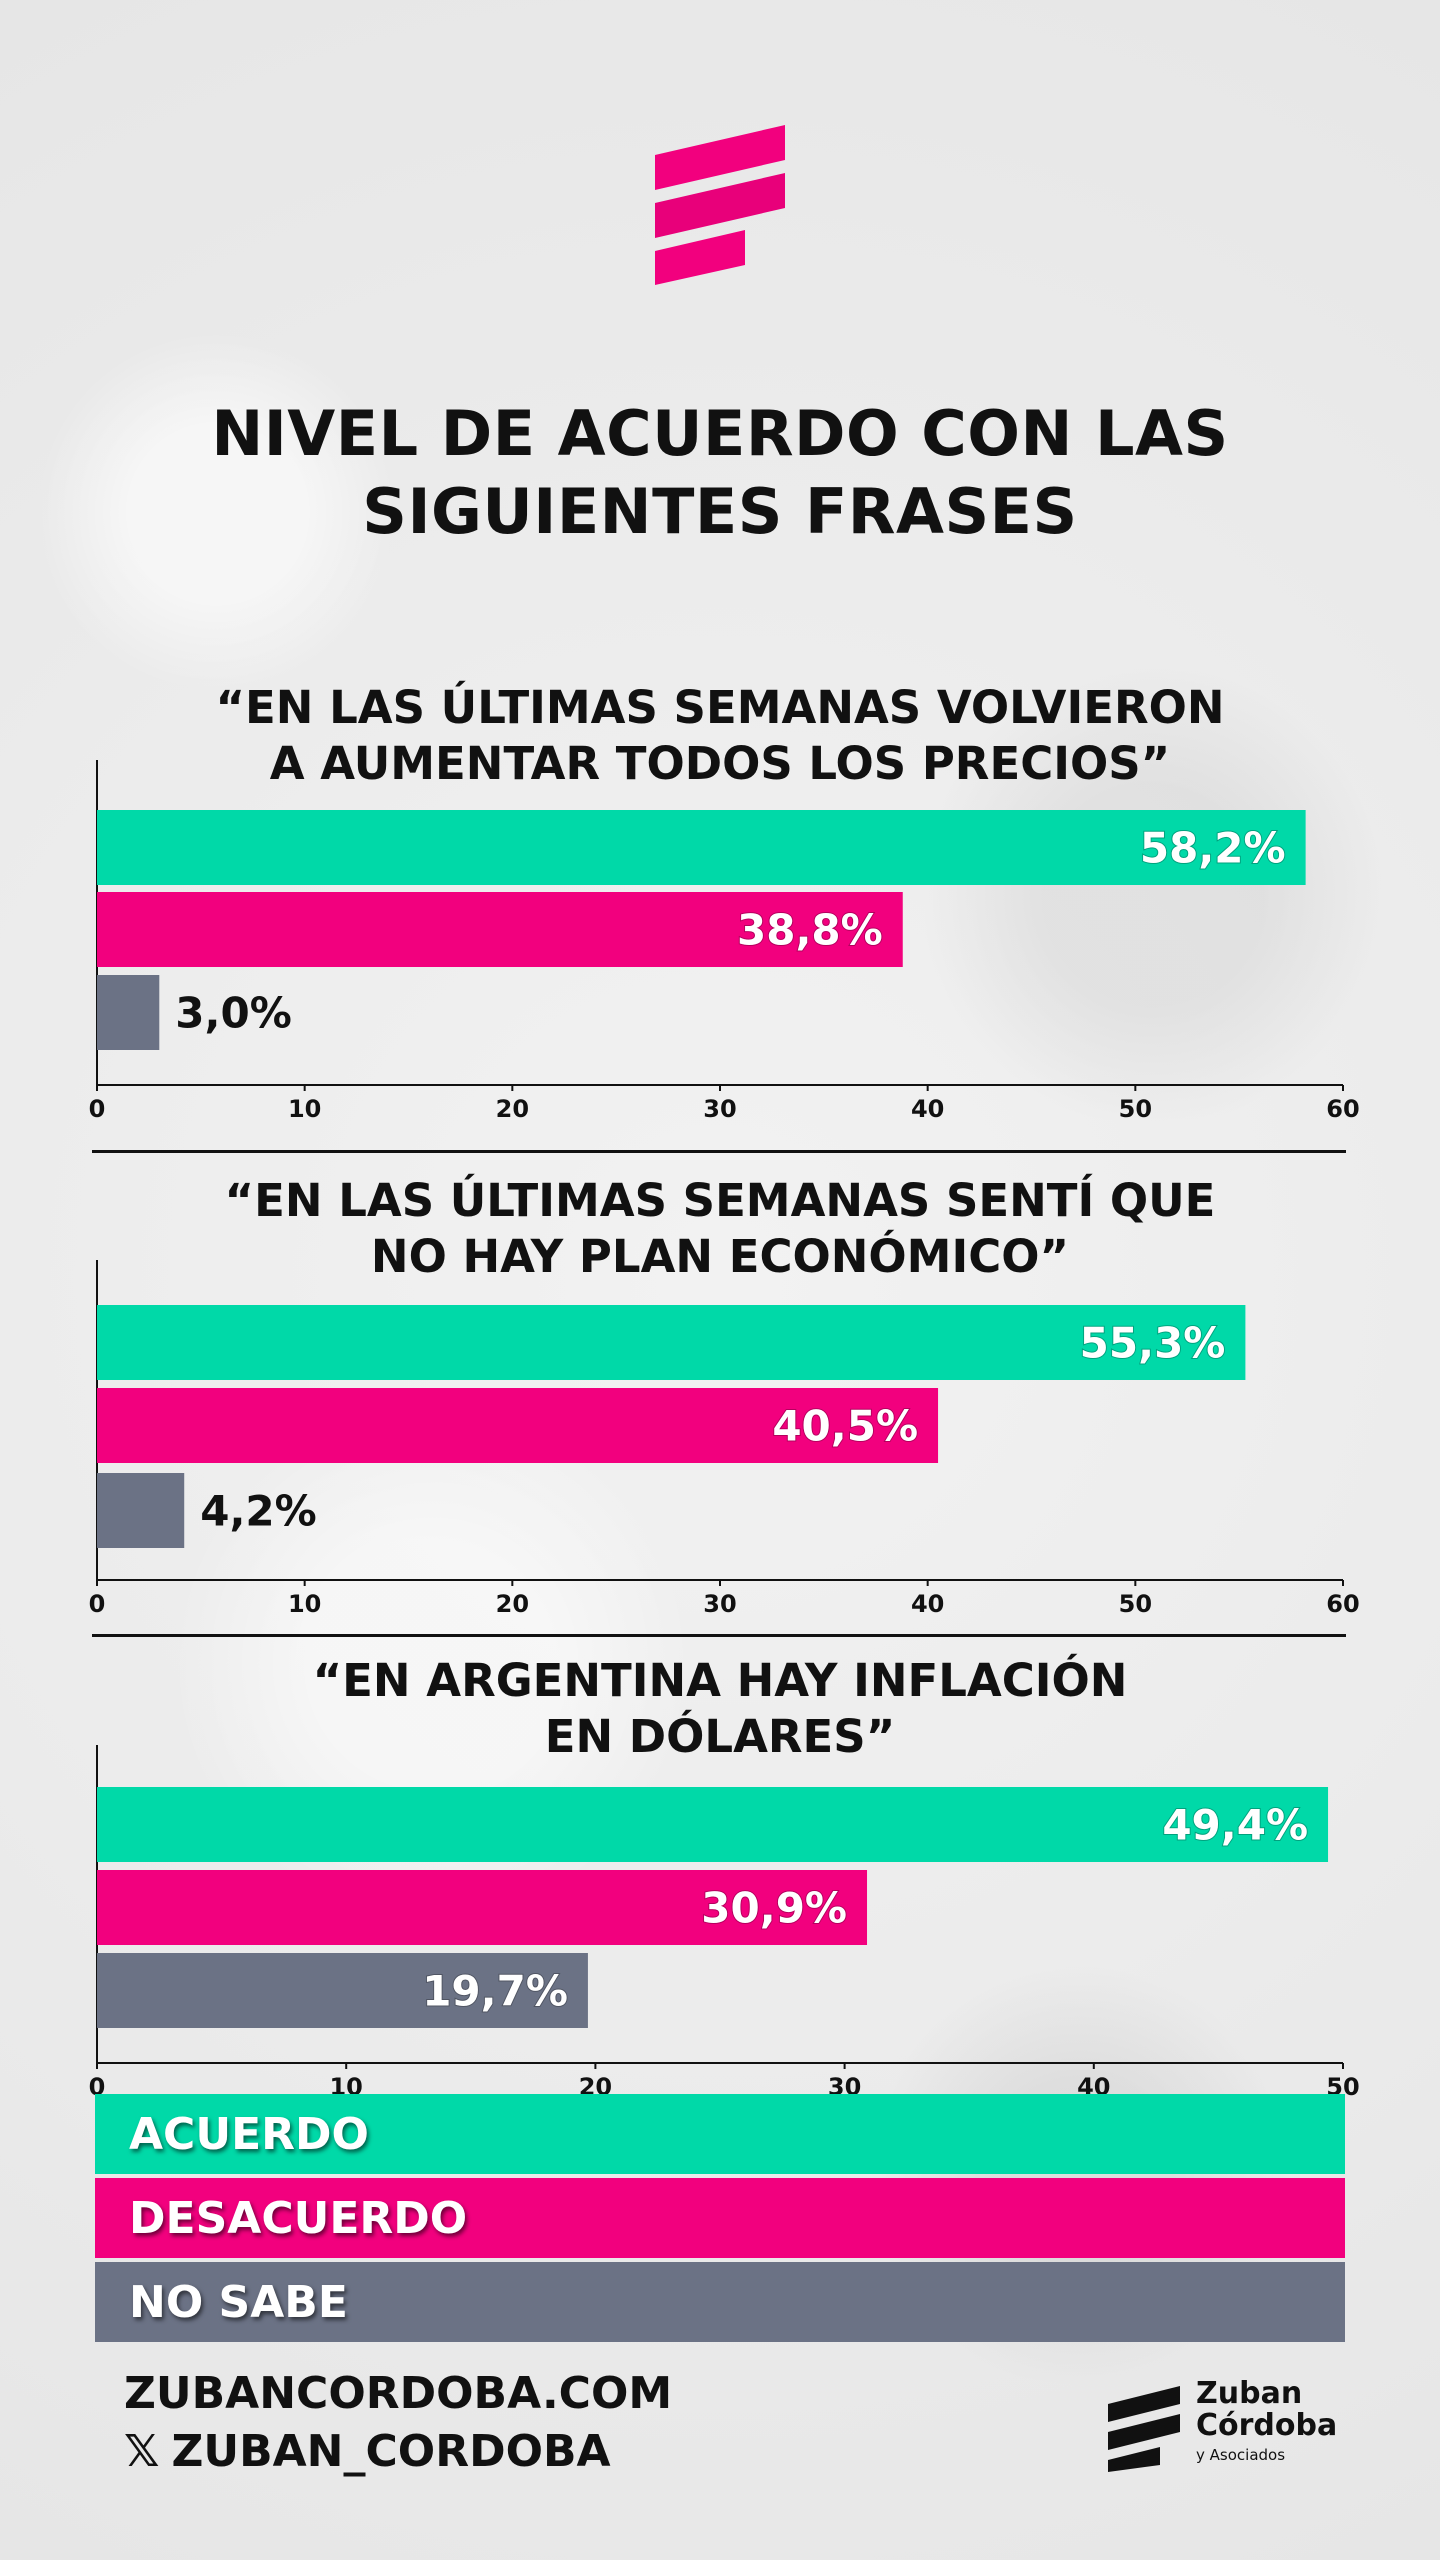 This screenshot has width=1440, height=2560. I want to click on chart-1-bar-desacuerdo, so click(500, 929).